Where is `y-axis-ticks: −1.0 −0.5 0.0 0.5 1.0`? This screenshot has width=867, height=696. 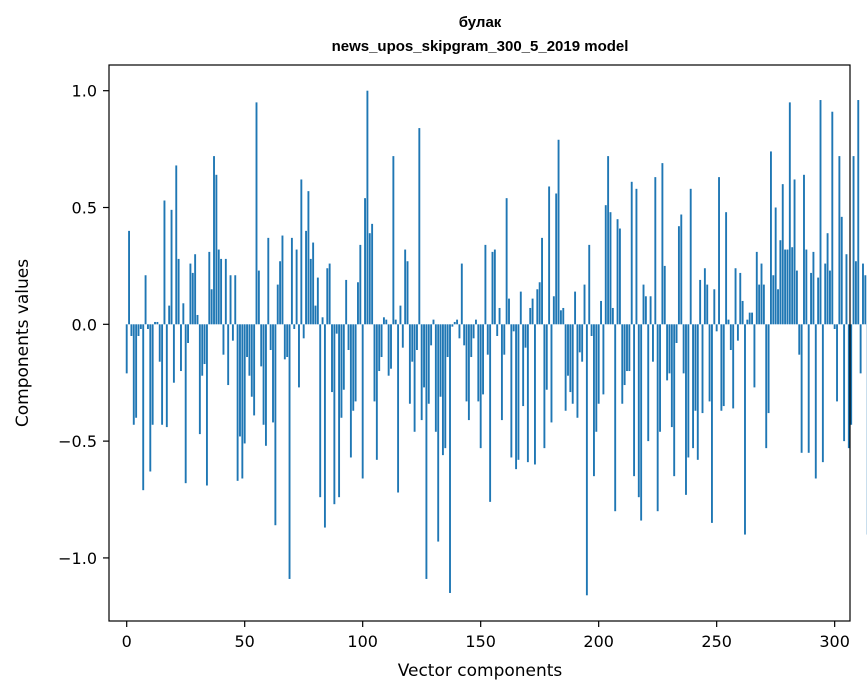
y-axis-ticks: −1.0 −0.5 0.0 0.5 1.0 is located at coordinates (83, 325).